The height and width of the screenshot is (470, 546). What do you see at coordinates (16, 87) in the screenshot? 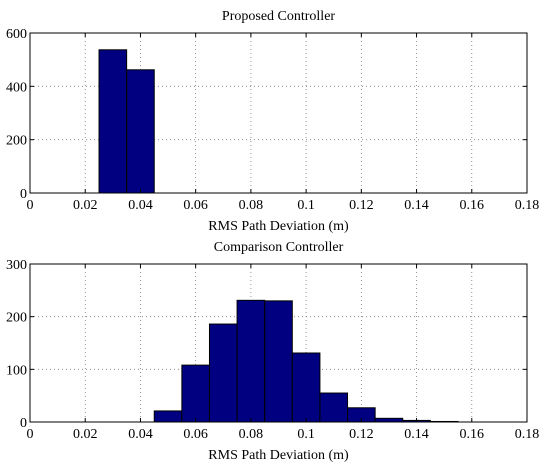
I see `y-tick-label: 400` at bounding box center [16, 87].